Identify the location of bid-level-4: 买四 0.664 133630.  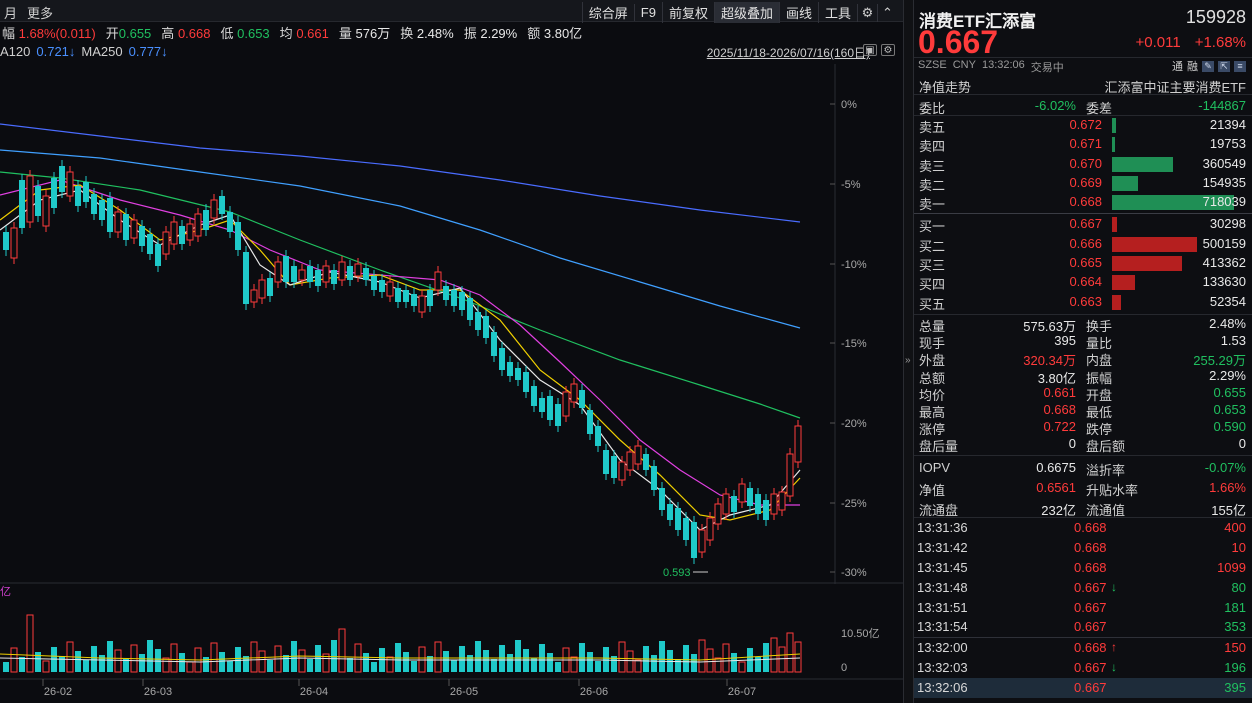
(1083, 282).